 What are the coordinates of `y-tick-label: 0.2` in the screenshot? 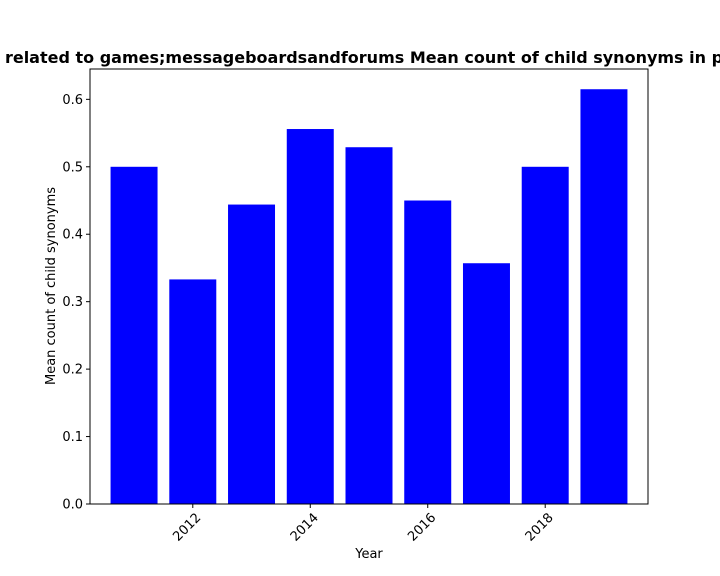 It's located at (72, 370).